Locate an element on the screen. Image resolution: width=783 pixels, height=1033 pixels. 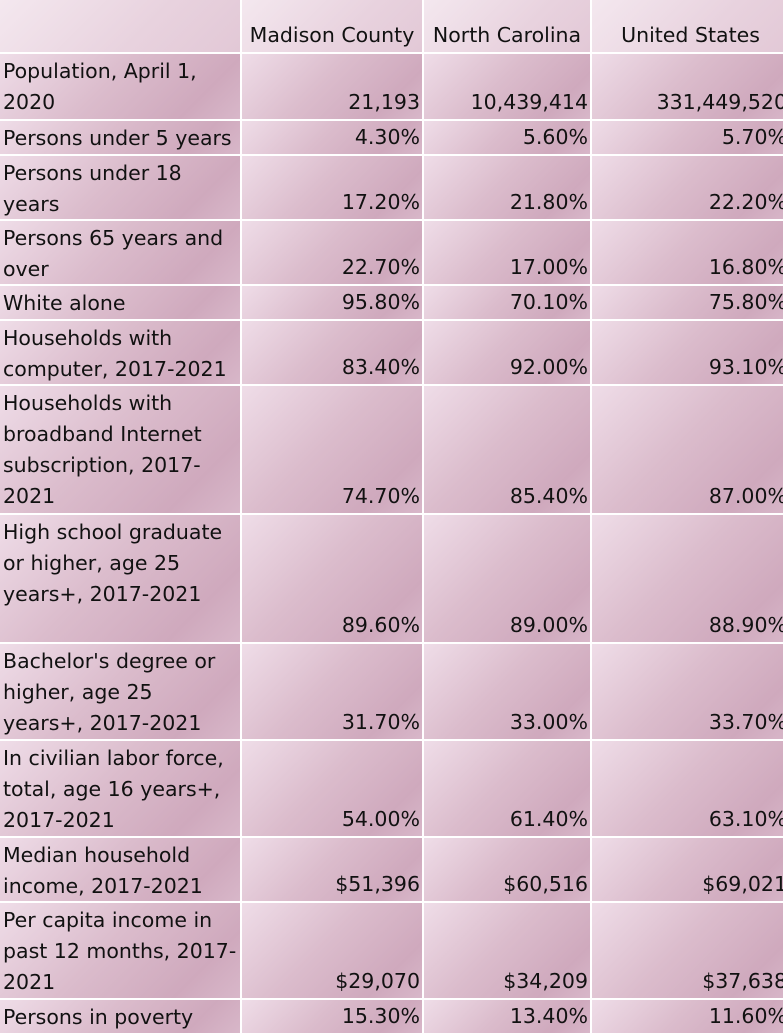
column-header-united-states: United States is located at coordinates (687, 26).